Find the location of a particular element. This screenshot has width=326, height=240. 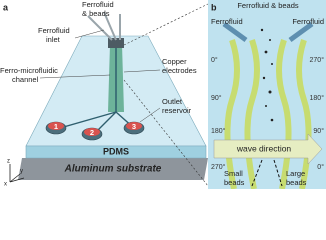

bead-paths is located at coordinates (267, 173).